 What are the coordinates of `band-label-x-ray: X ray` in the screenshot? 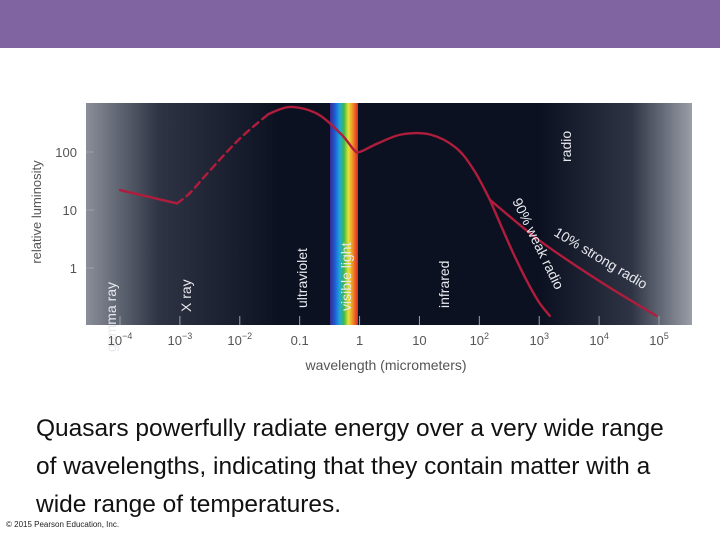 It's located at (186, 295).